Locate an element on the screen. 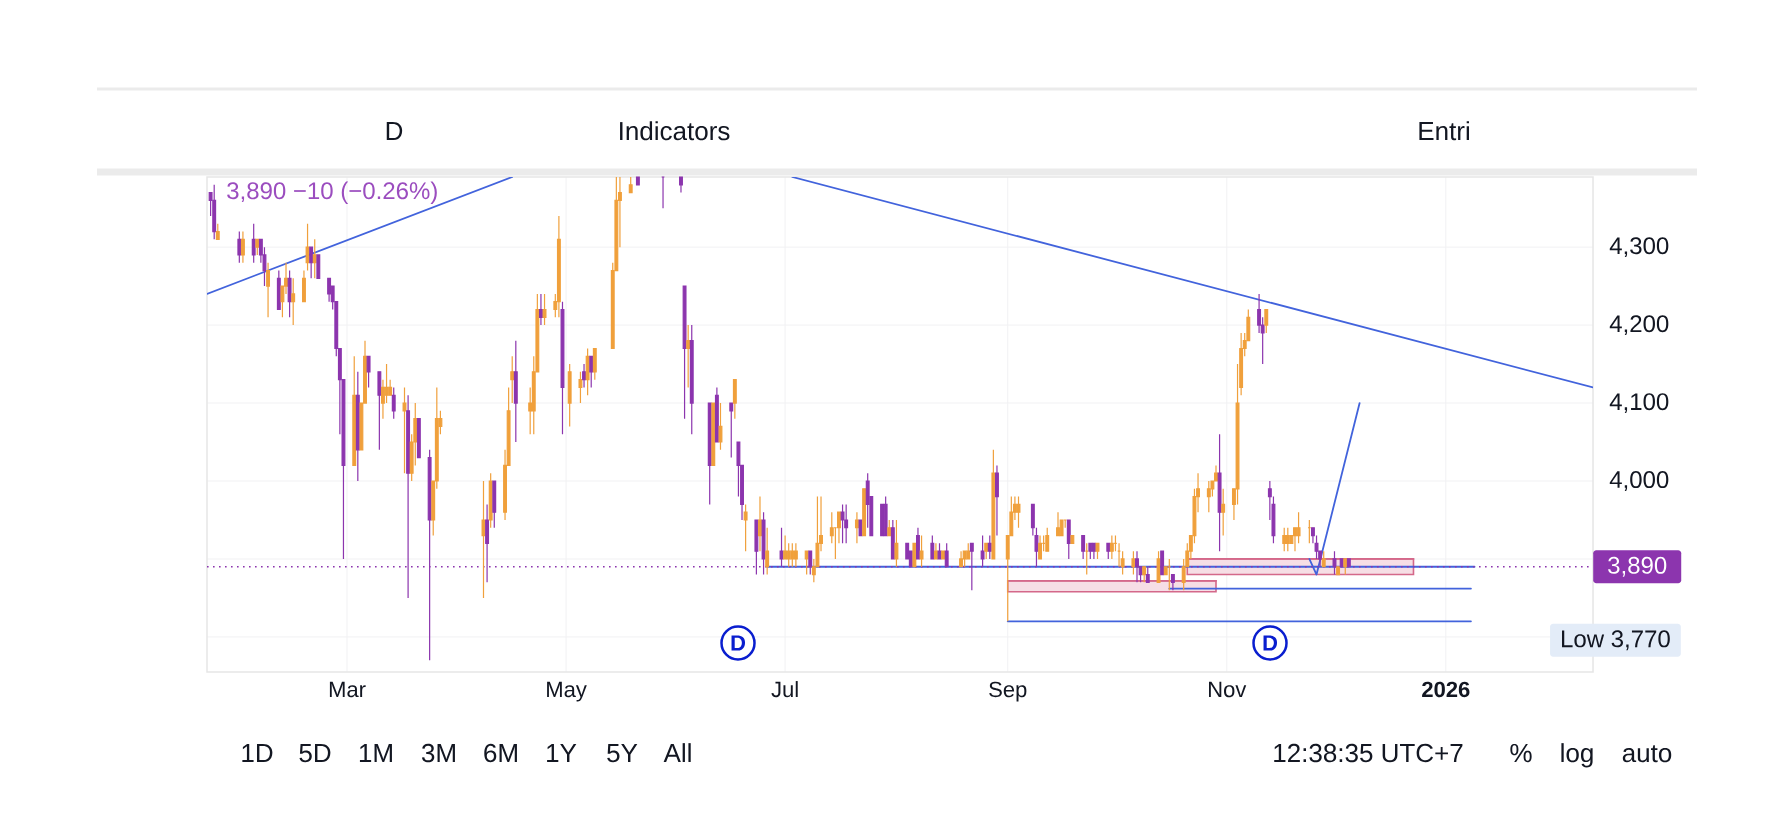  text: 6M is located at coordinates (500, 753).